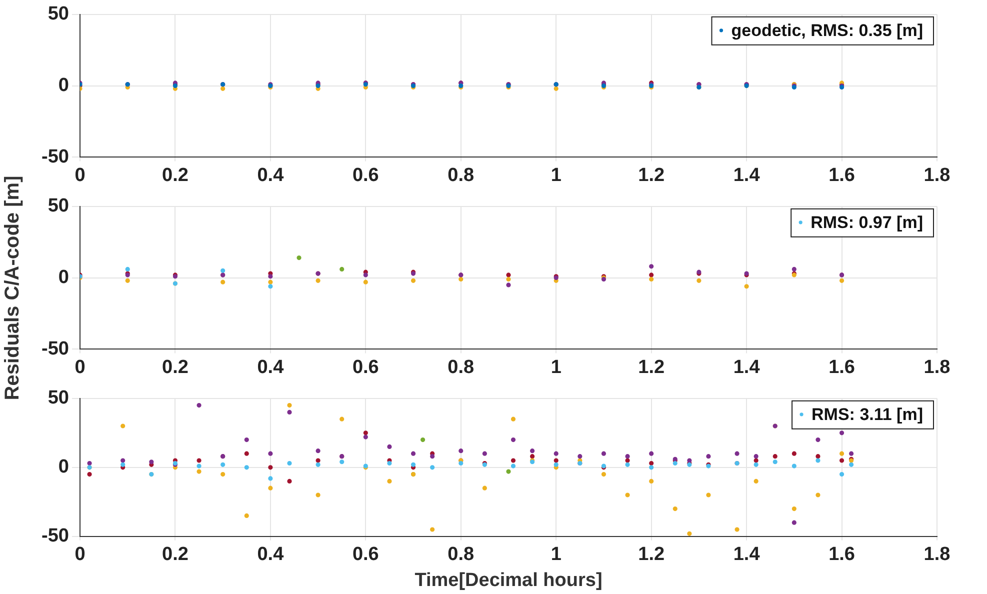 The height and width of the screenshot is (594, 987). What do you see at coordinates (508, 580) in the screenshot?
I see `x-axis-title: Time[Decimal hours]` at bounding box center [508, 580].